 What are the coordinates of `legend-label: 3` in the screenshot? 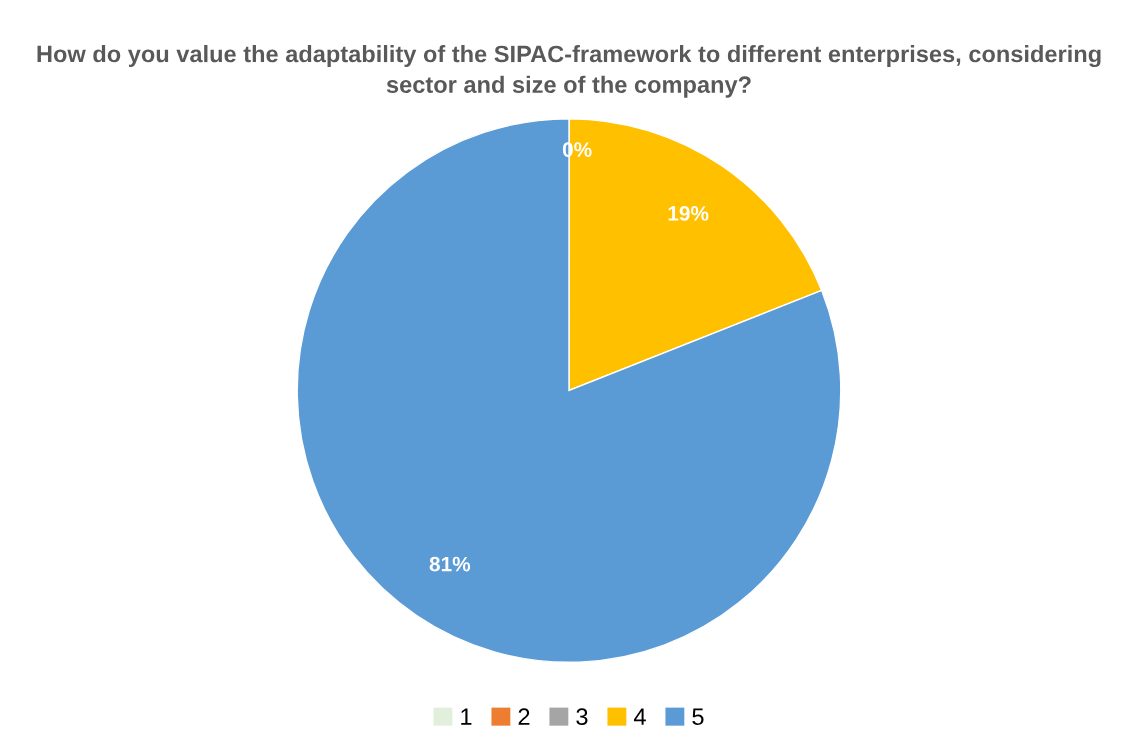 It's located at (582, 717).